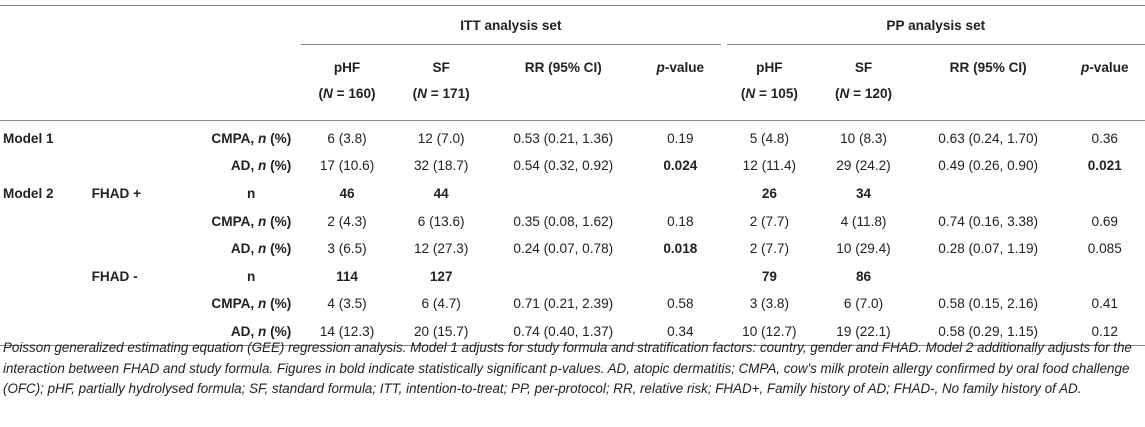 This screenshot has height=427, width=1145. I want to click on cell-pp-sf: 10 (8.3), so click(863, 138).